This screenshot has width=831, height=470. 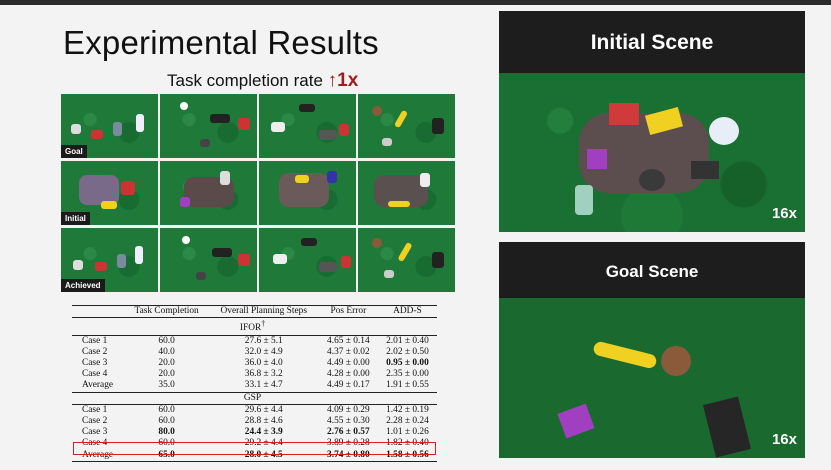 I want to click on section-row-gsp: GSP, so click(x=254, y=398).